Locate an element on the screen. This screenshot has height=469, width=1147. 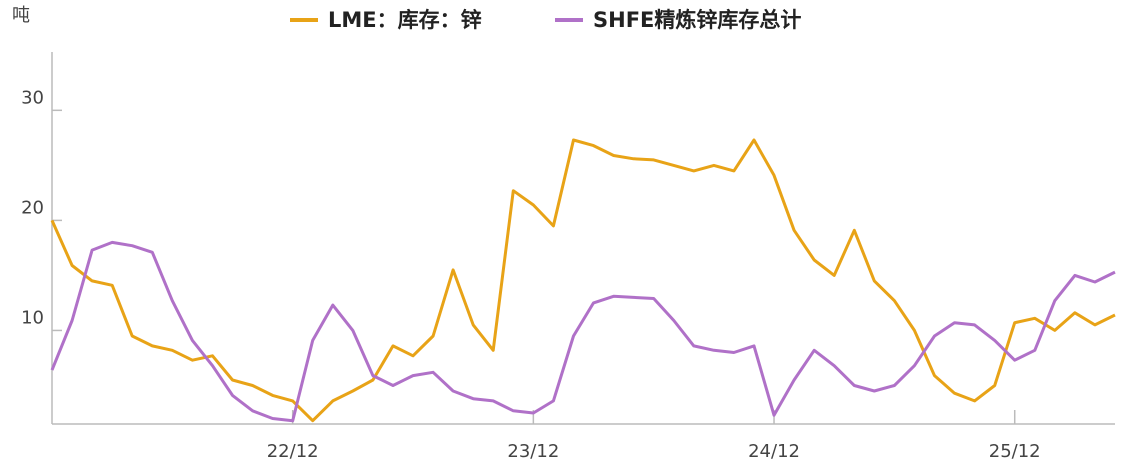
x-tick-label: 22/12 is located at coordinates (293, 451).